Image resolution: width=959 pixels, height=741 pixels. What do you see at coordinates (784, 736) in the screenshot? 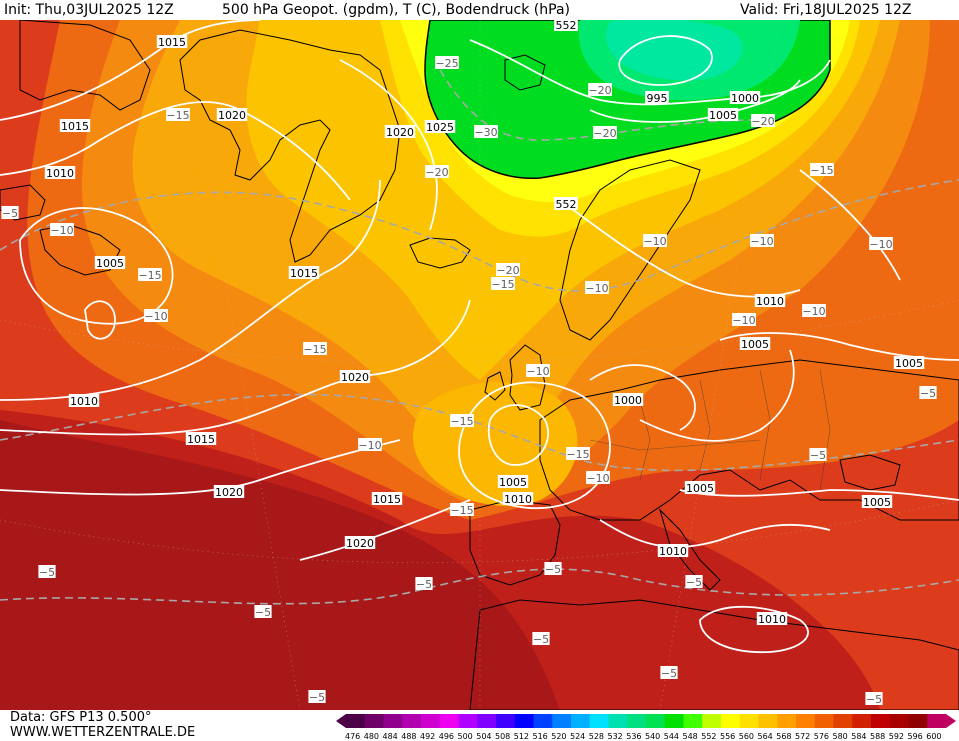
I see `legend-tick-label: 568` at bounding box center [784, 736].